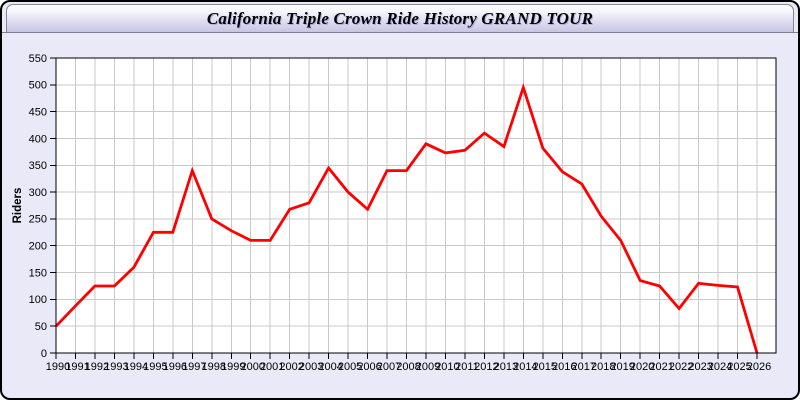 This screenshot has height=400, width=800. What do you see at coordinates (58, 367) in the screenshot?
I see `x-tick-label: 1990` at bounding box center [58, 367].